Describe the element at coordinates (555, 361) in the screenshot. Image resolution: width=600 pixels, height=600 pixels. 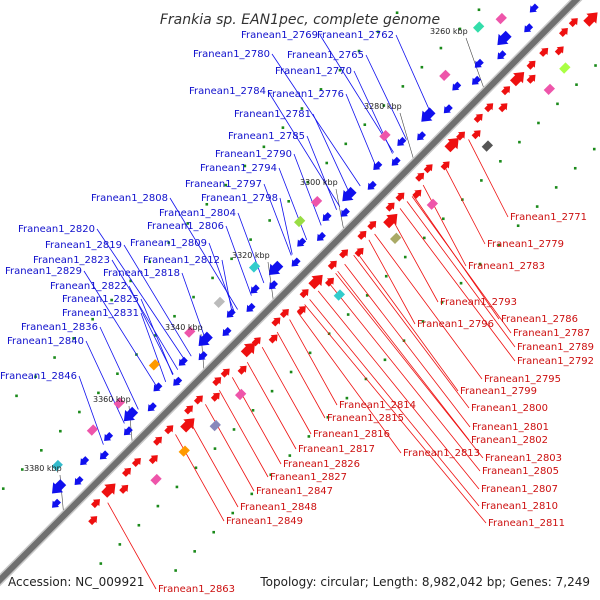
I see `red-gene-label: Franean1_2792` at that location.